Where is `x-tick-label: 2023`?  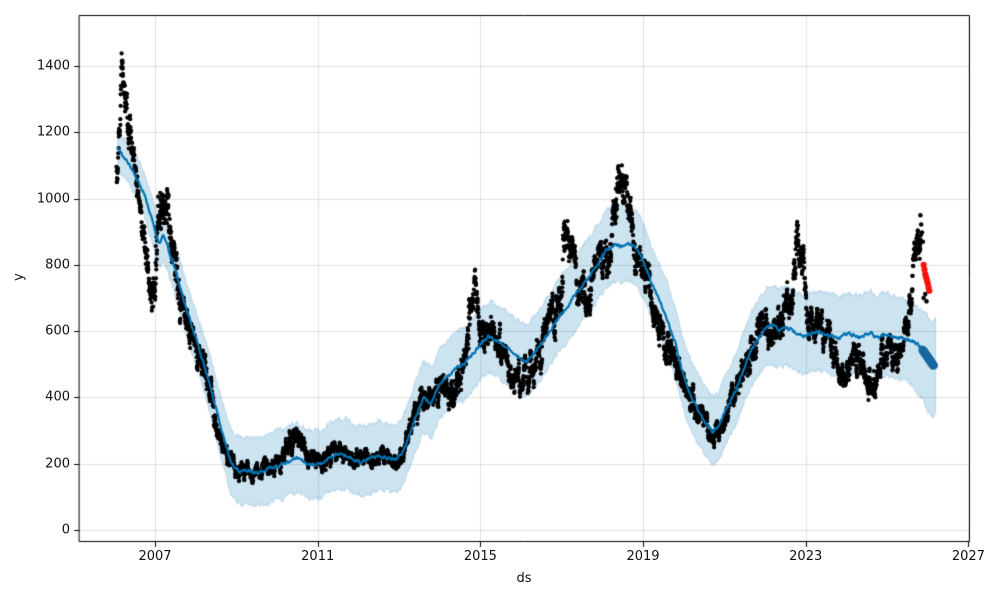 x-tick-label: 2023 is located at coordinates (806, 556).